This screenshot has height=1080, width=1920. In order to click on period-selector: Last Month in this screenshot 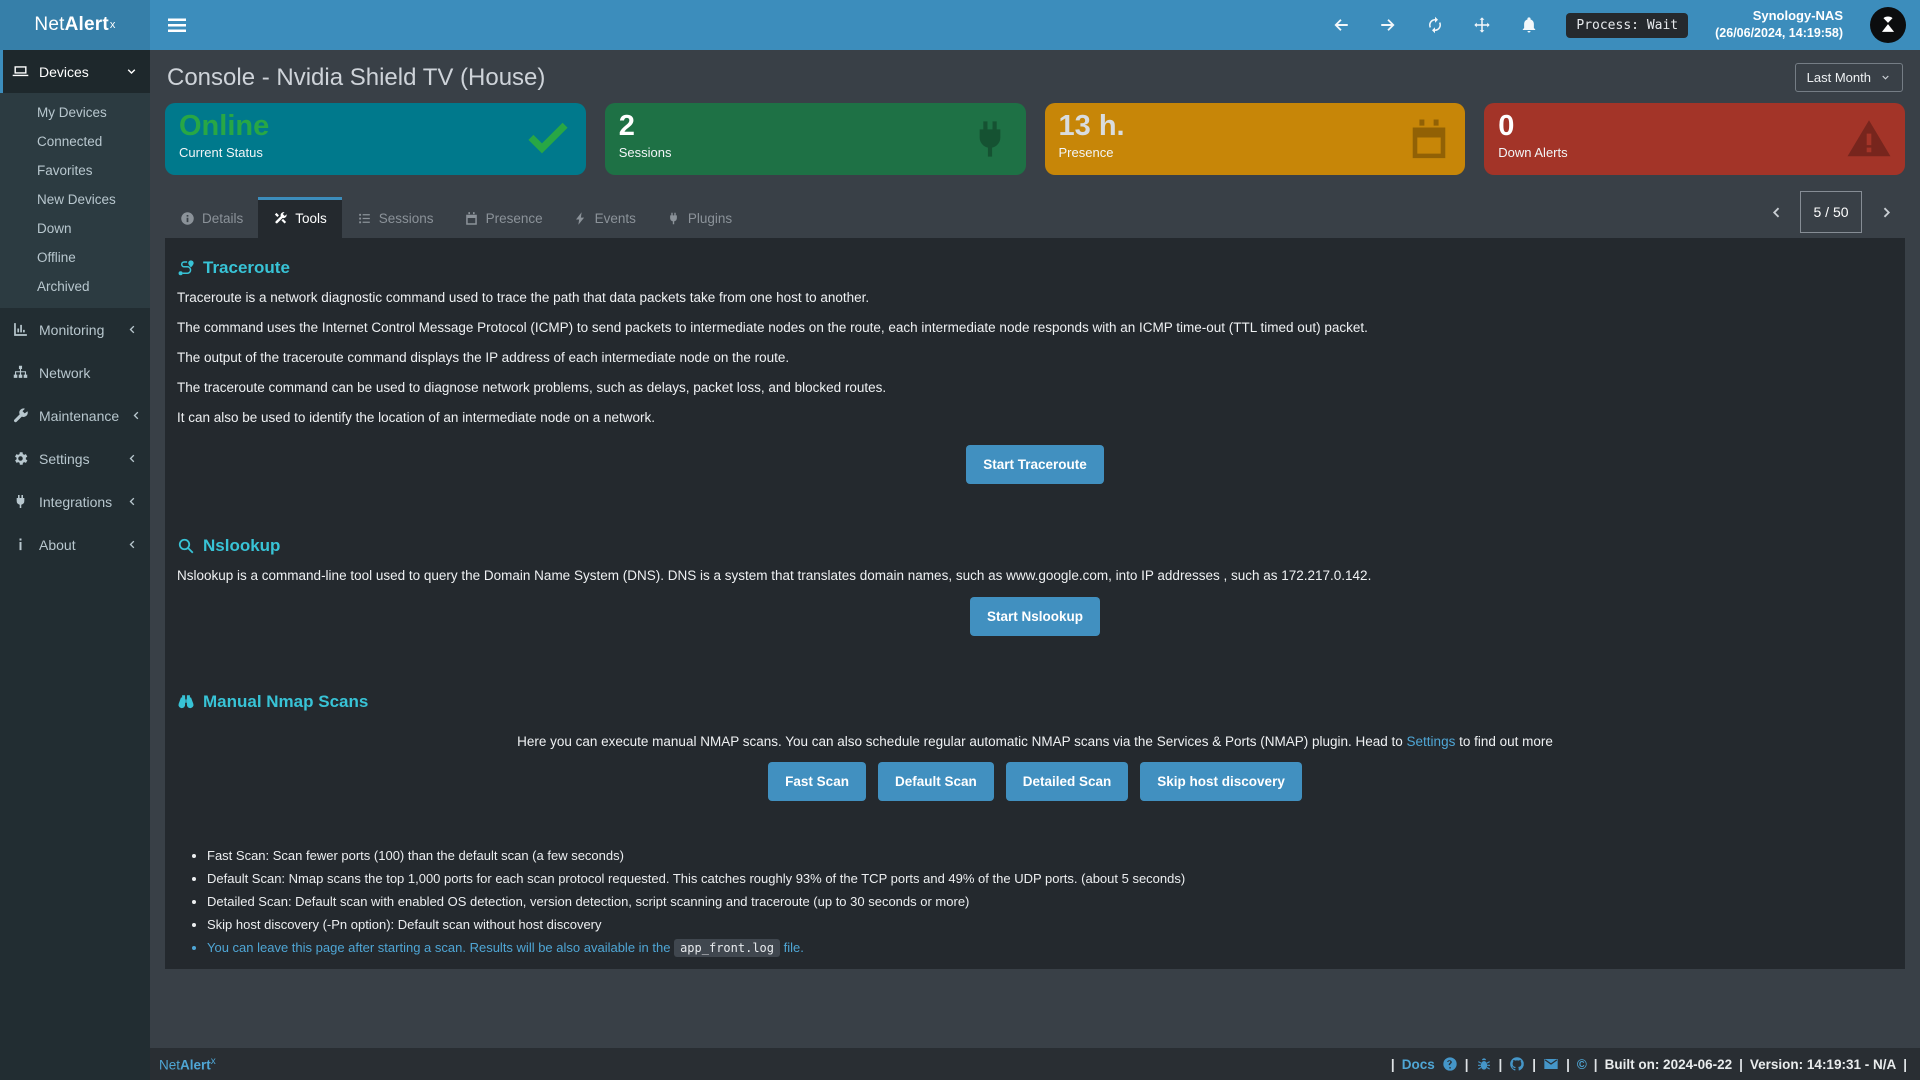, I will do `click(1848, 77)`.